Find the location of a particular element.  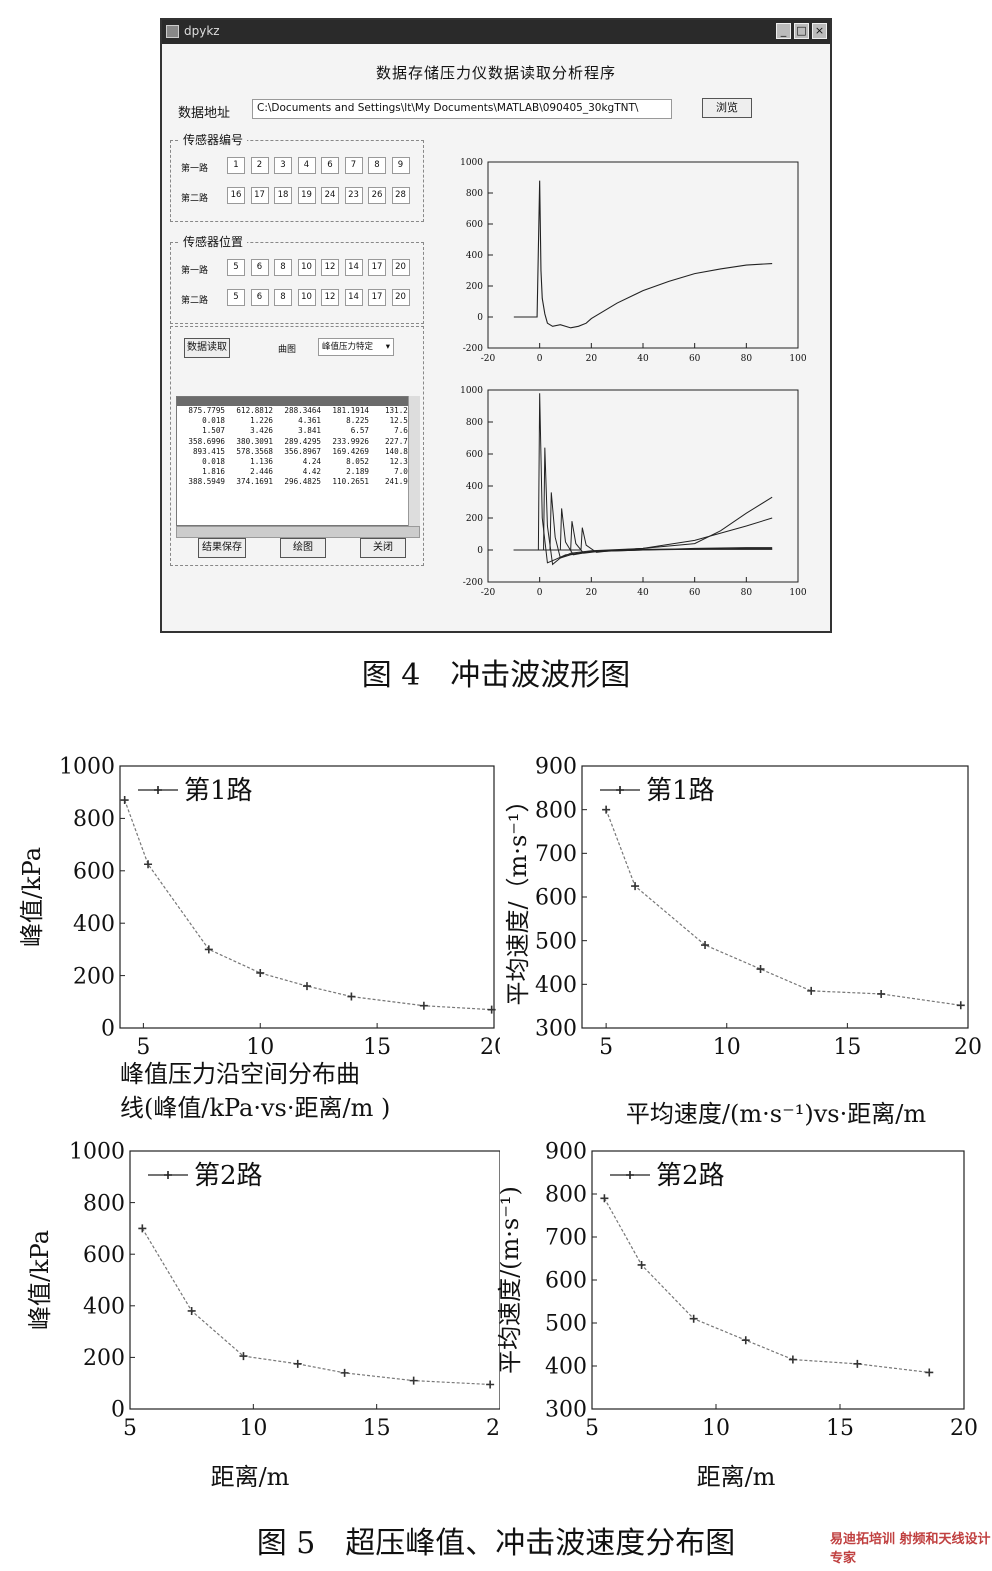

sensor-id-box: 8 is located at coordinates (377, 165).